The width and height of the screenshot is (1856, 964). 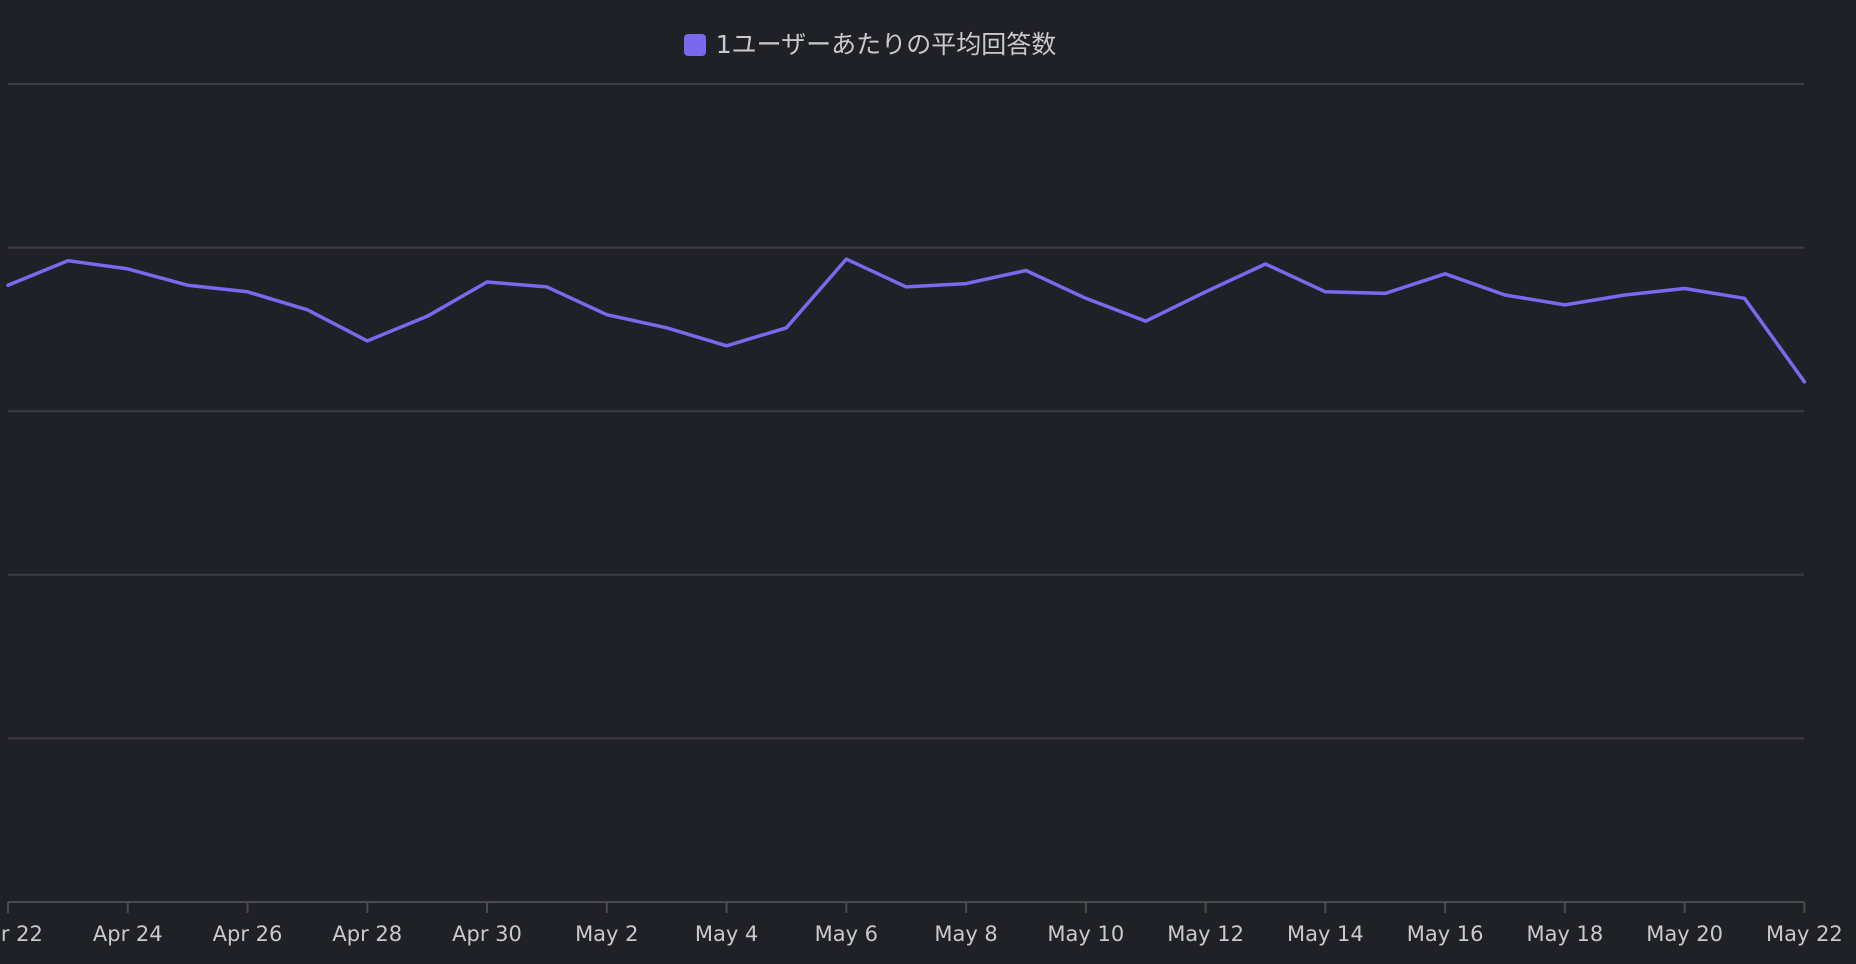 What do you see at coordinates (1804, 934) in the screenshot?
I see `x-tick-label: May 22` at bounding box center [1804, 934].